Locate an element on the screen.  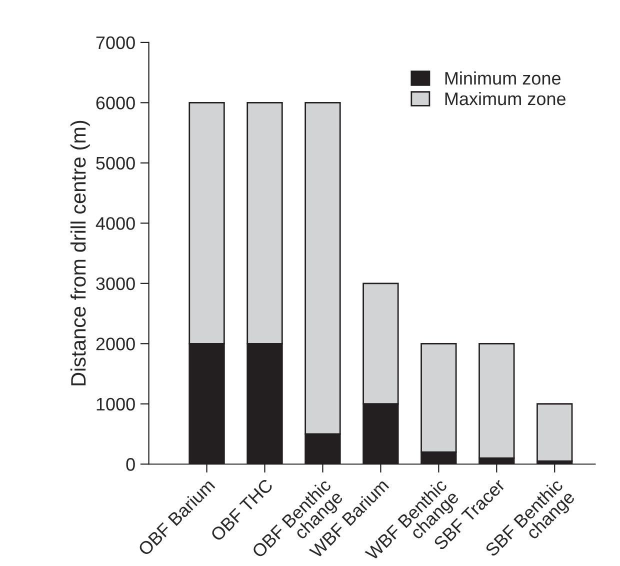
y-tick-label: 7000 is located at coordinates (115, 43).